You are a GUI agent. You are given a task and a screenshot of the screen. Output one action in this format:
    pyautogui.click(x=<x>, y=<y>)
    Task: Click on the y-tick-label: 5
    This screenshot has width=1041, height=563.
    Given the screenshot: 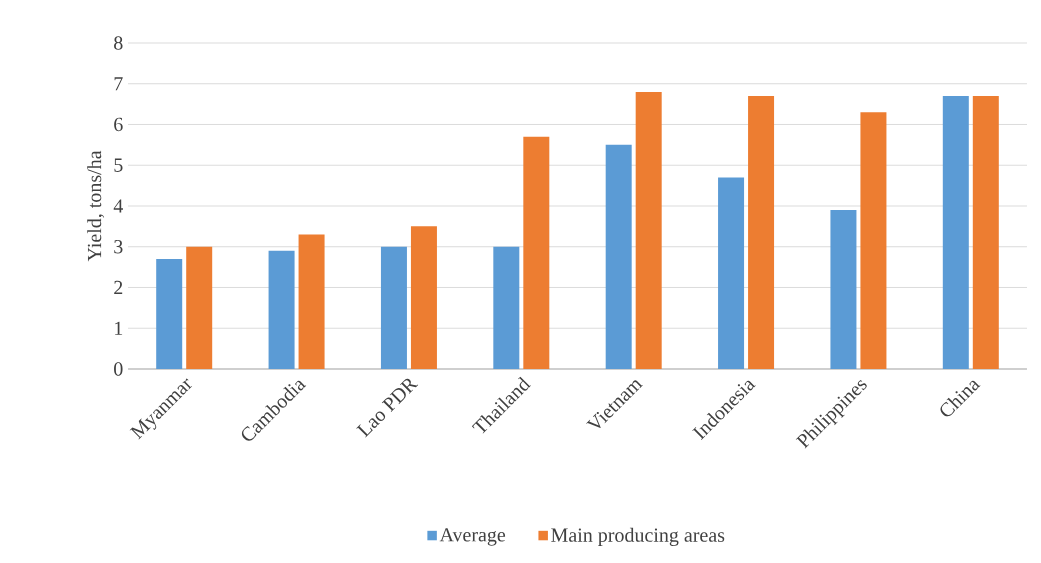 What is the action you would take?
    pyautogui.click(x=118, y=165)
    